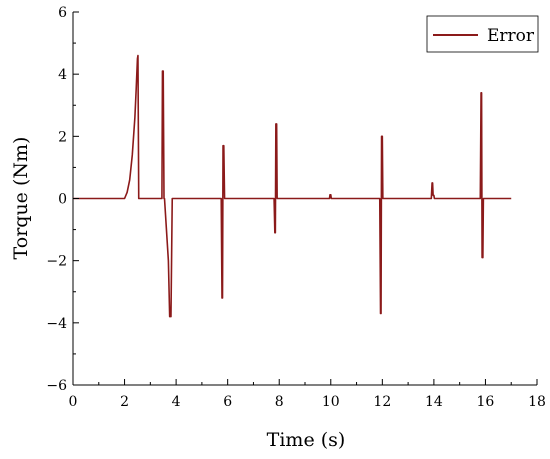  What do you see at coordinates (511, 36) in the screenshot?
I see `legend-label-error: Error` at bounding box center [511, 36].